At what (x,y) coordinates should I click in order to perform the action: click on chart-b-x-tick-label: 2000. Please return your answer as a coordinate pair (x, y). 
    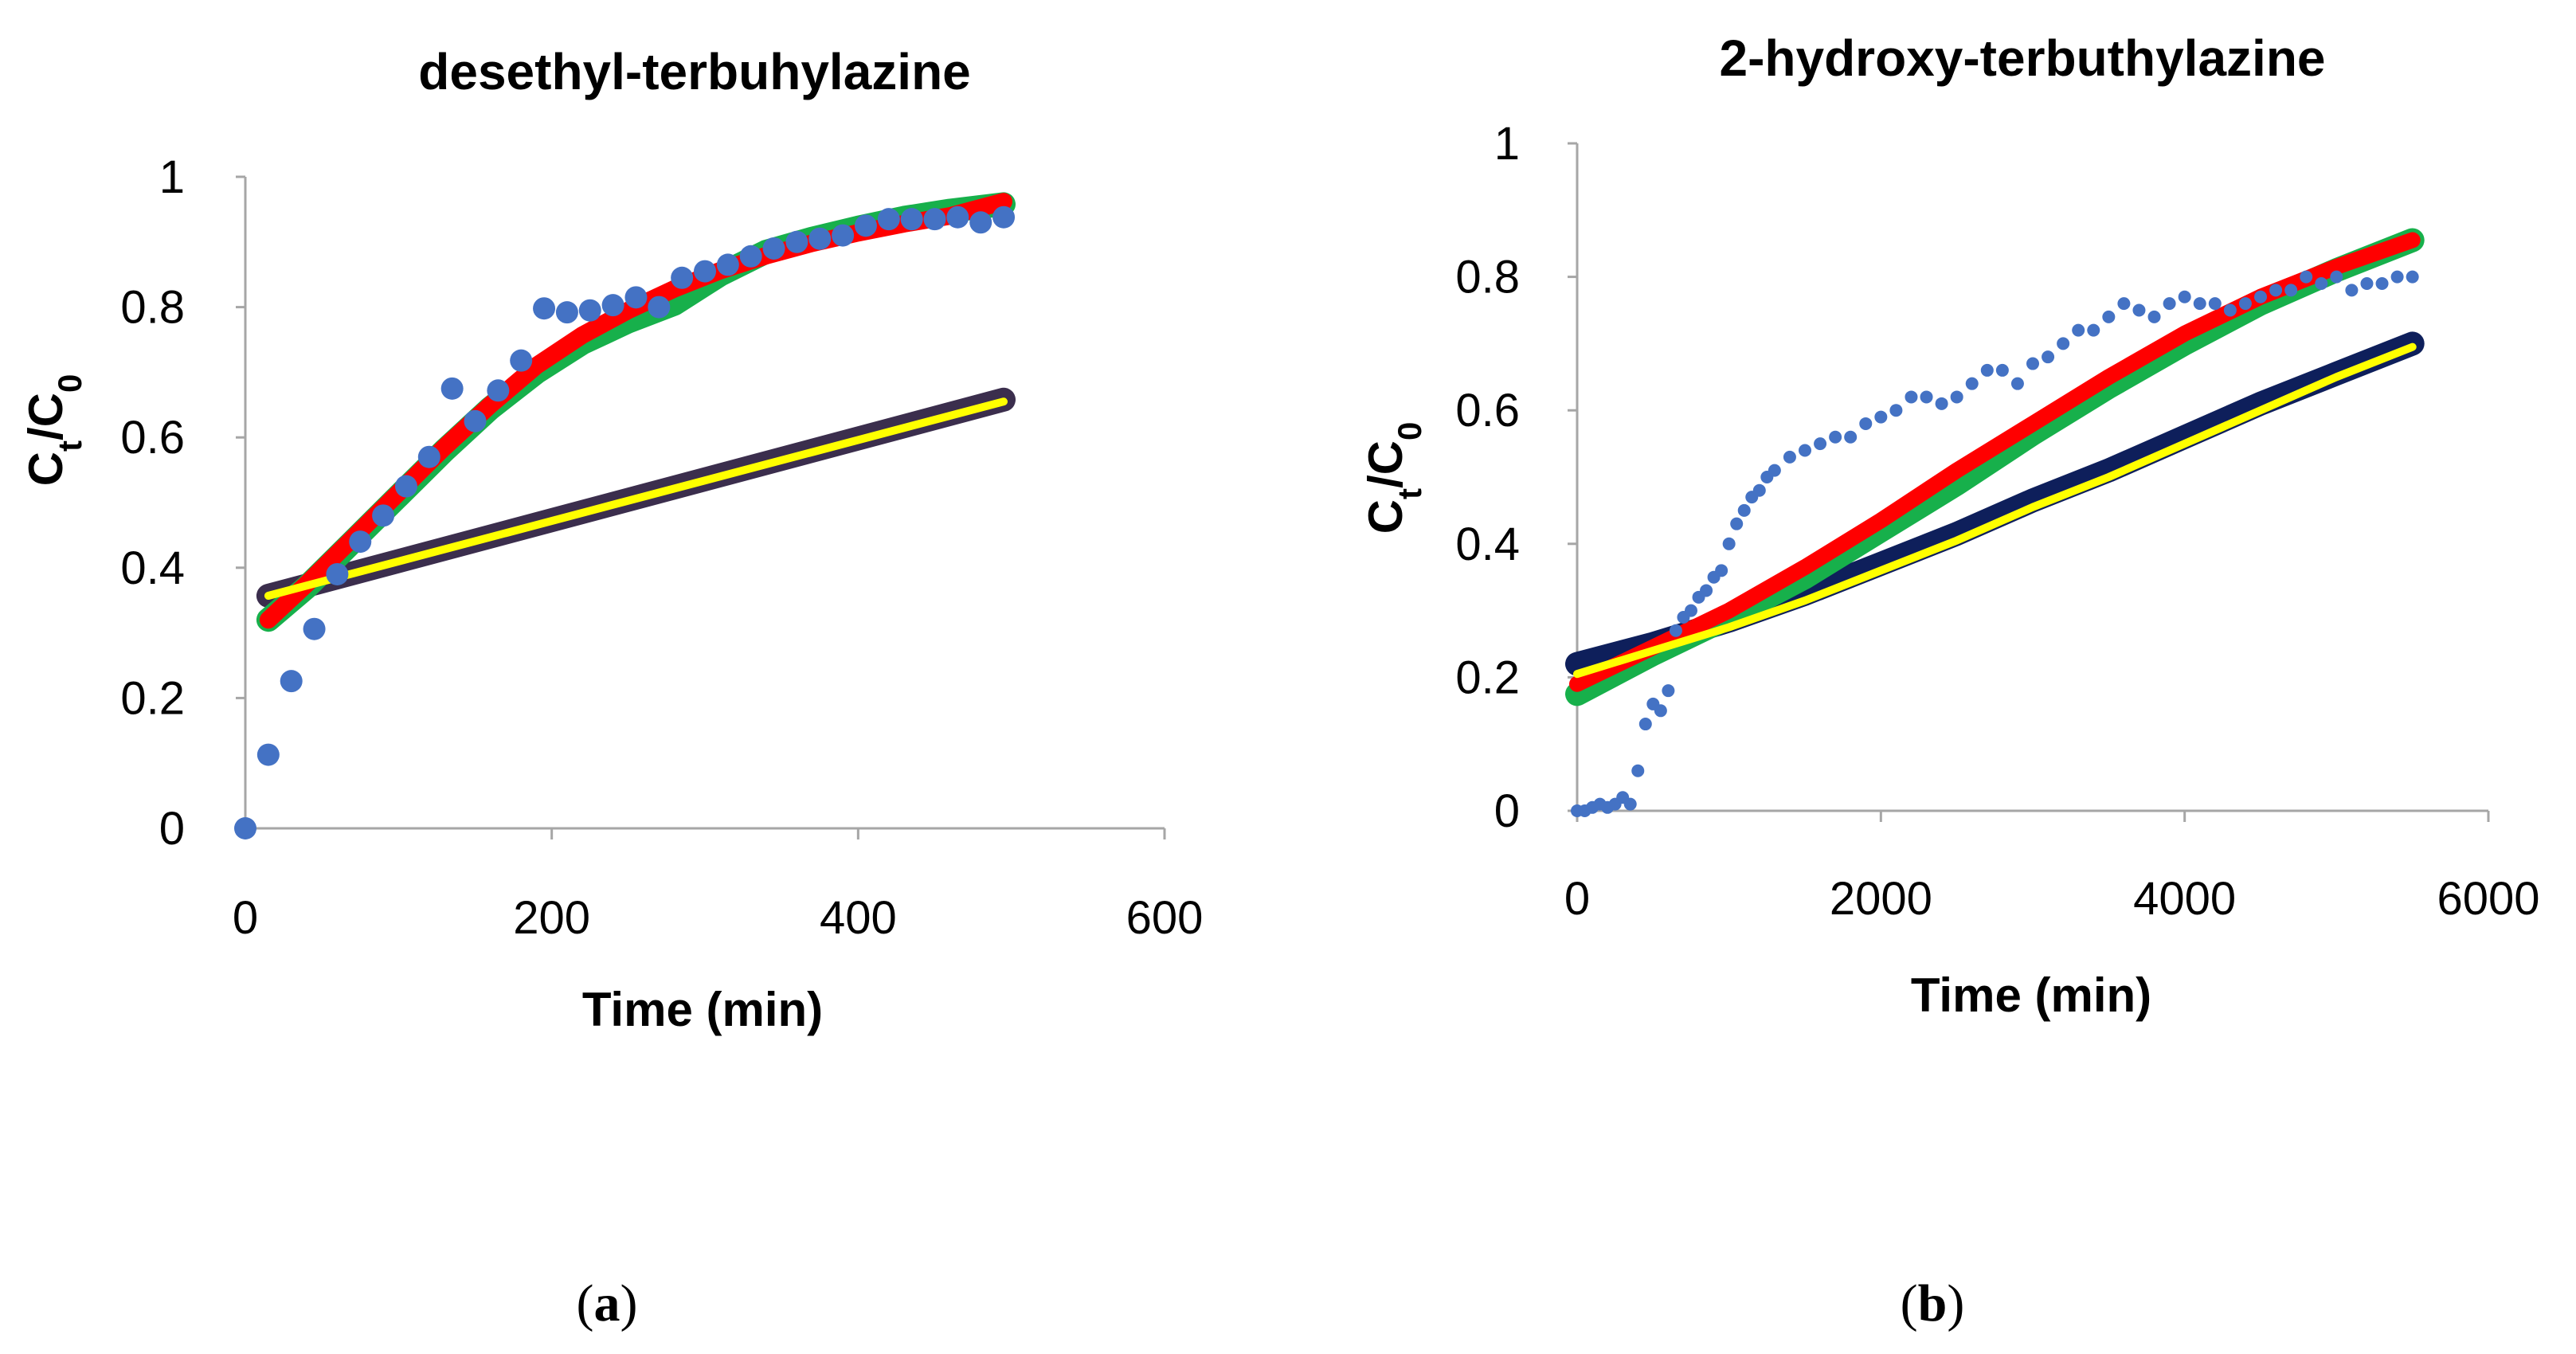
    Looking at the image, I should click on (1881, 899).